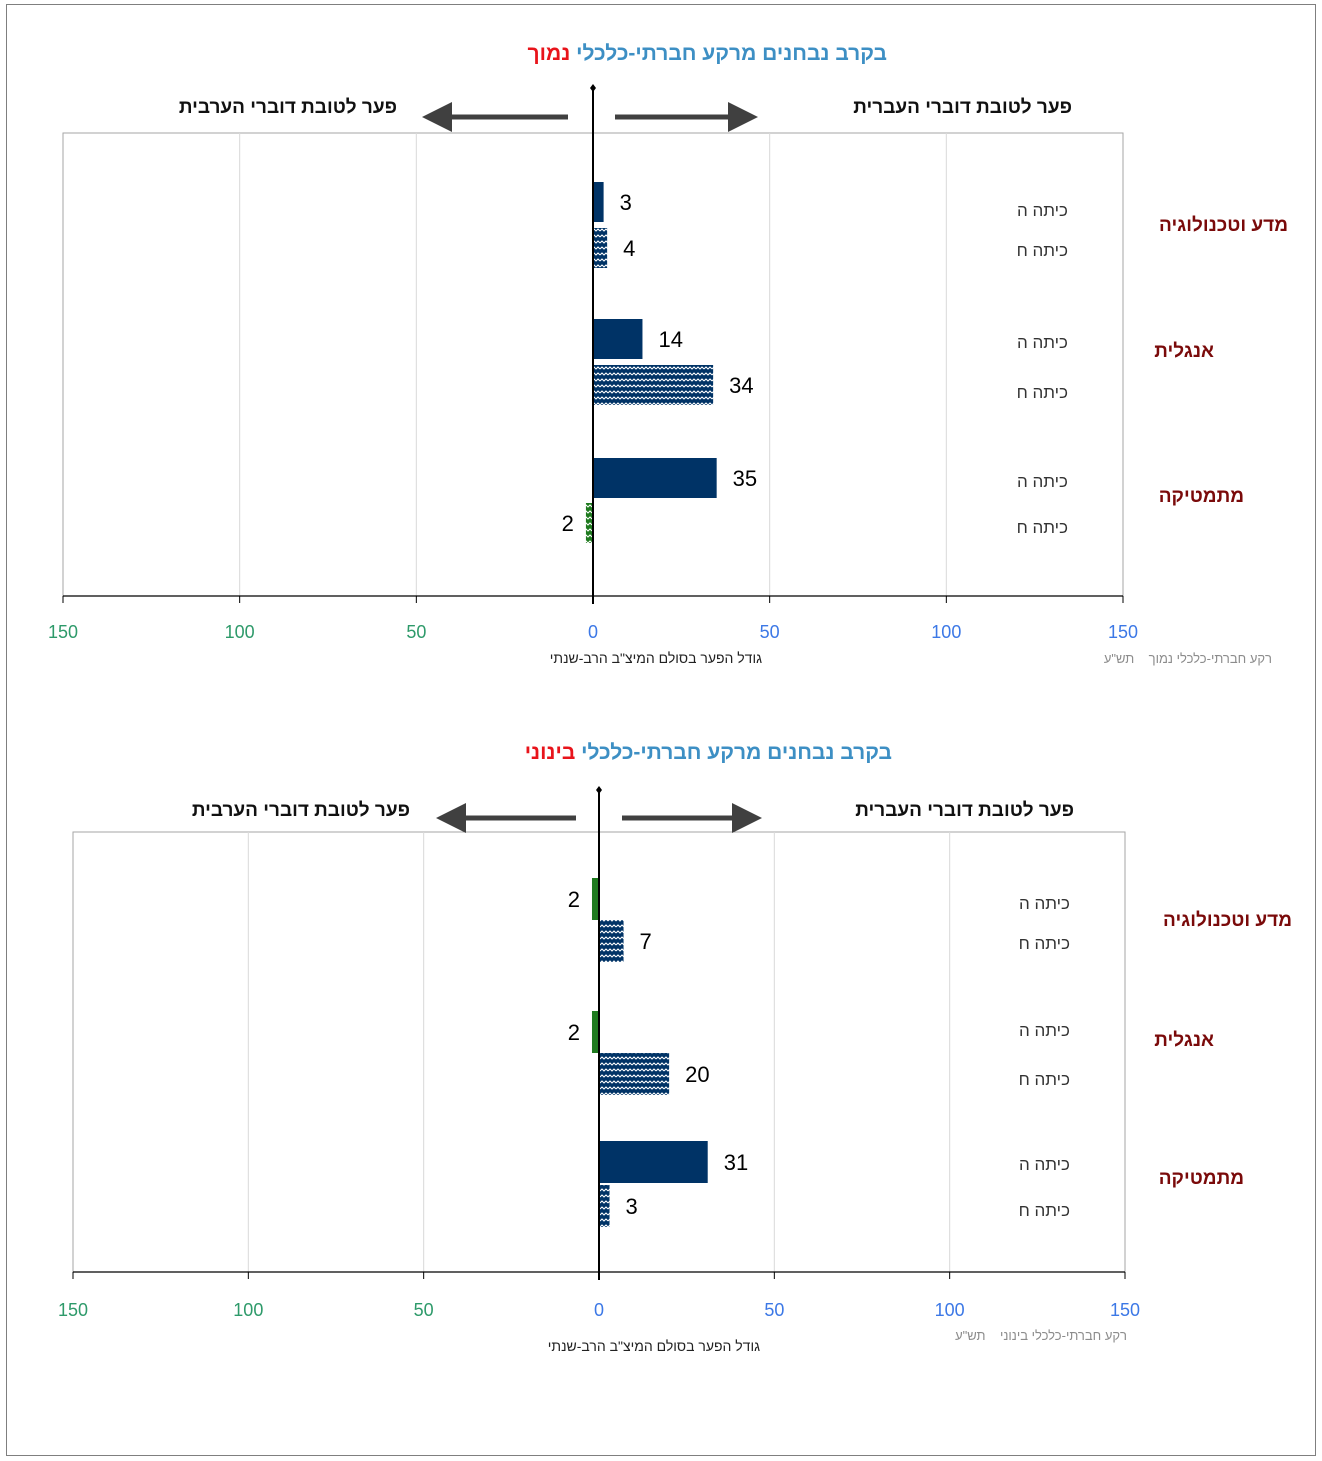  Describe the element at coordinates (1041, 1335) in the screenshot. I see `legend: רקע חברתי-כלכלי בינוני תש"ע` at that location.